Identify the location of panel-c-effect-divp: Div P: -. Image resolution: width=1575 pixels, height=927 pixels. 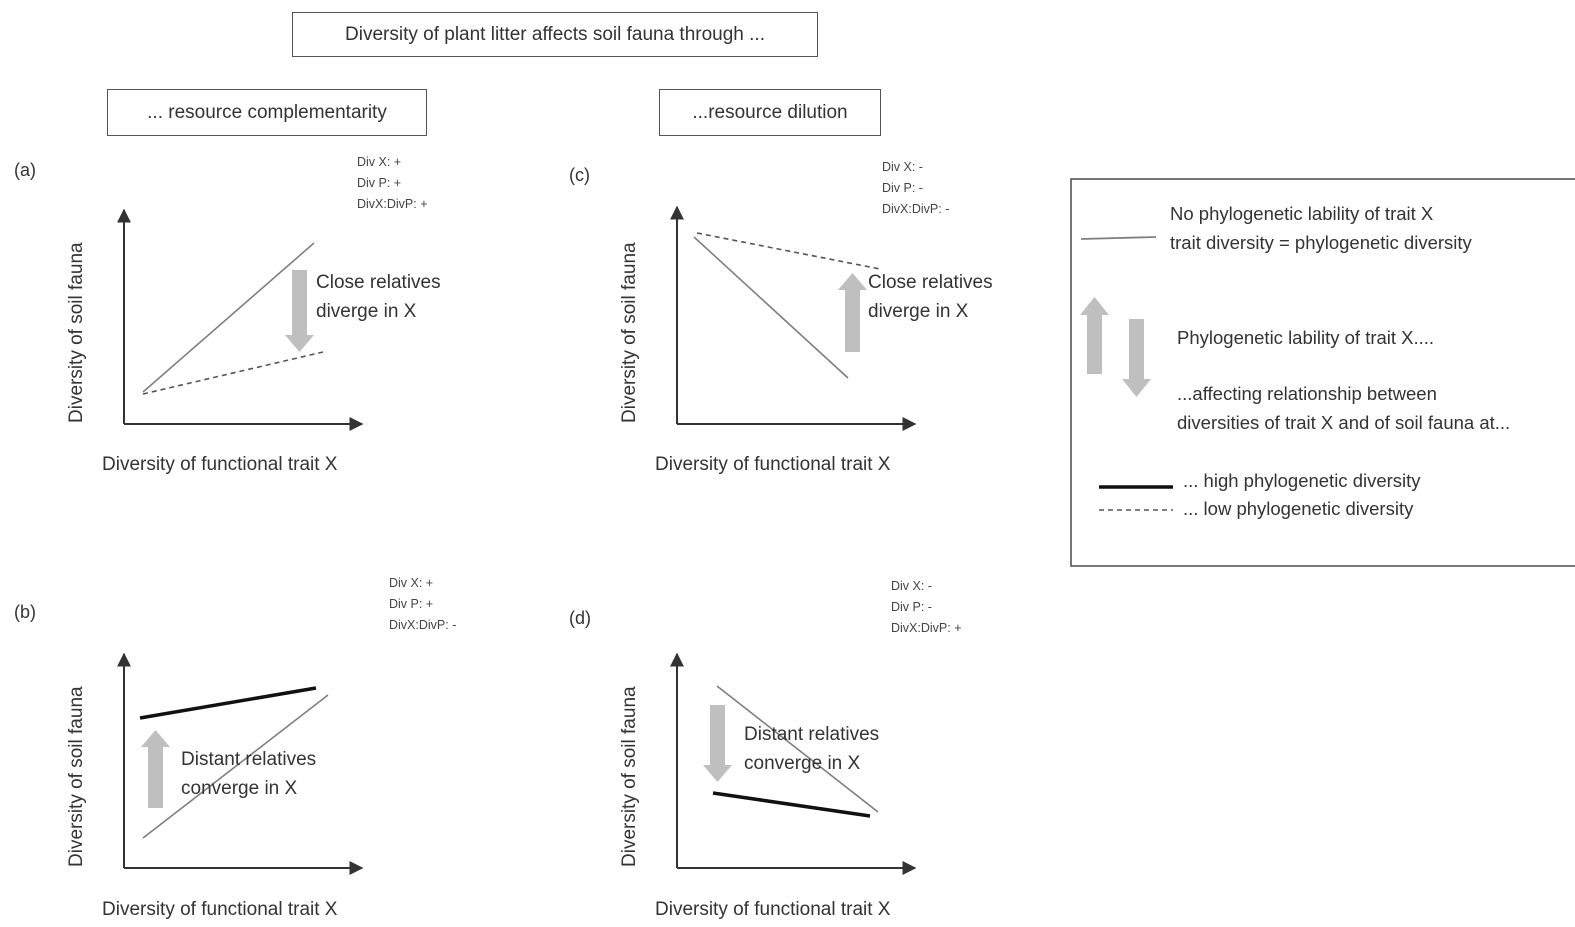
(902, 188).